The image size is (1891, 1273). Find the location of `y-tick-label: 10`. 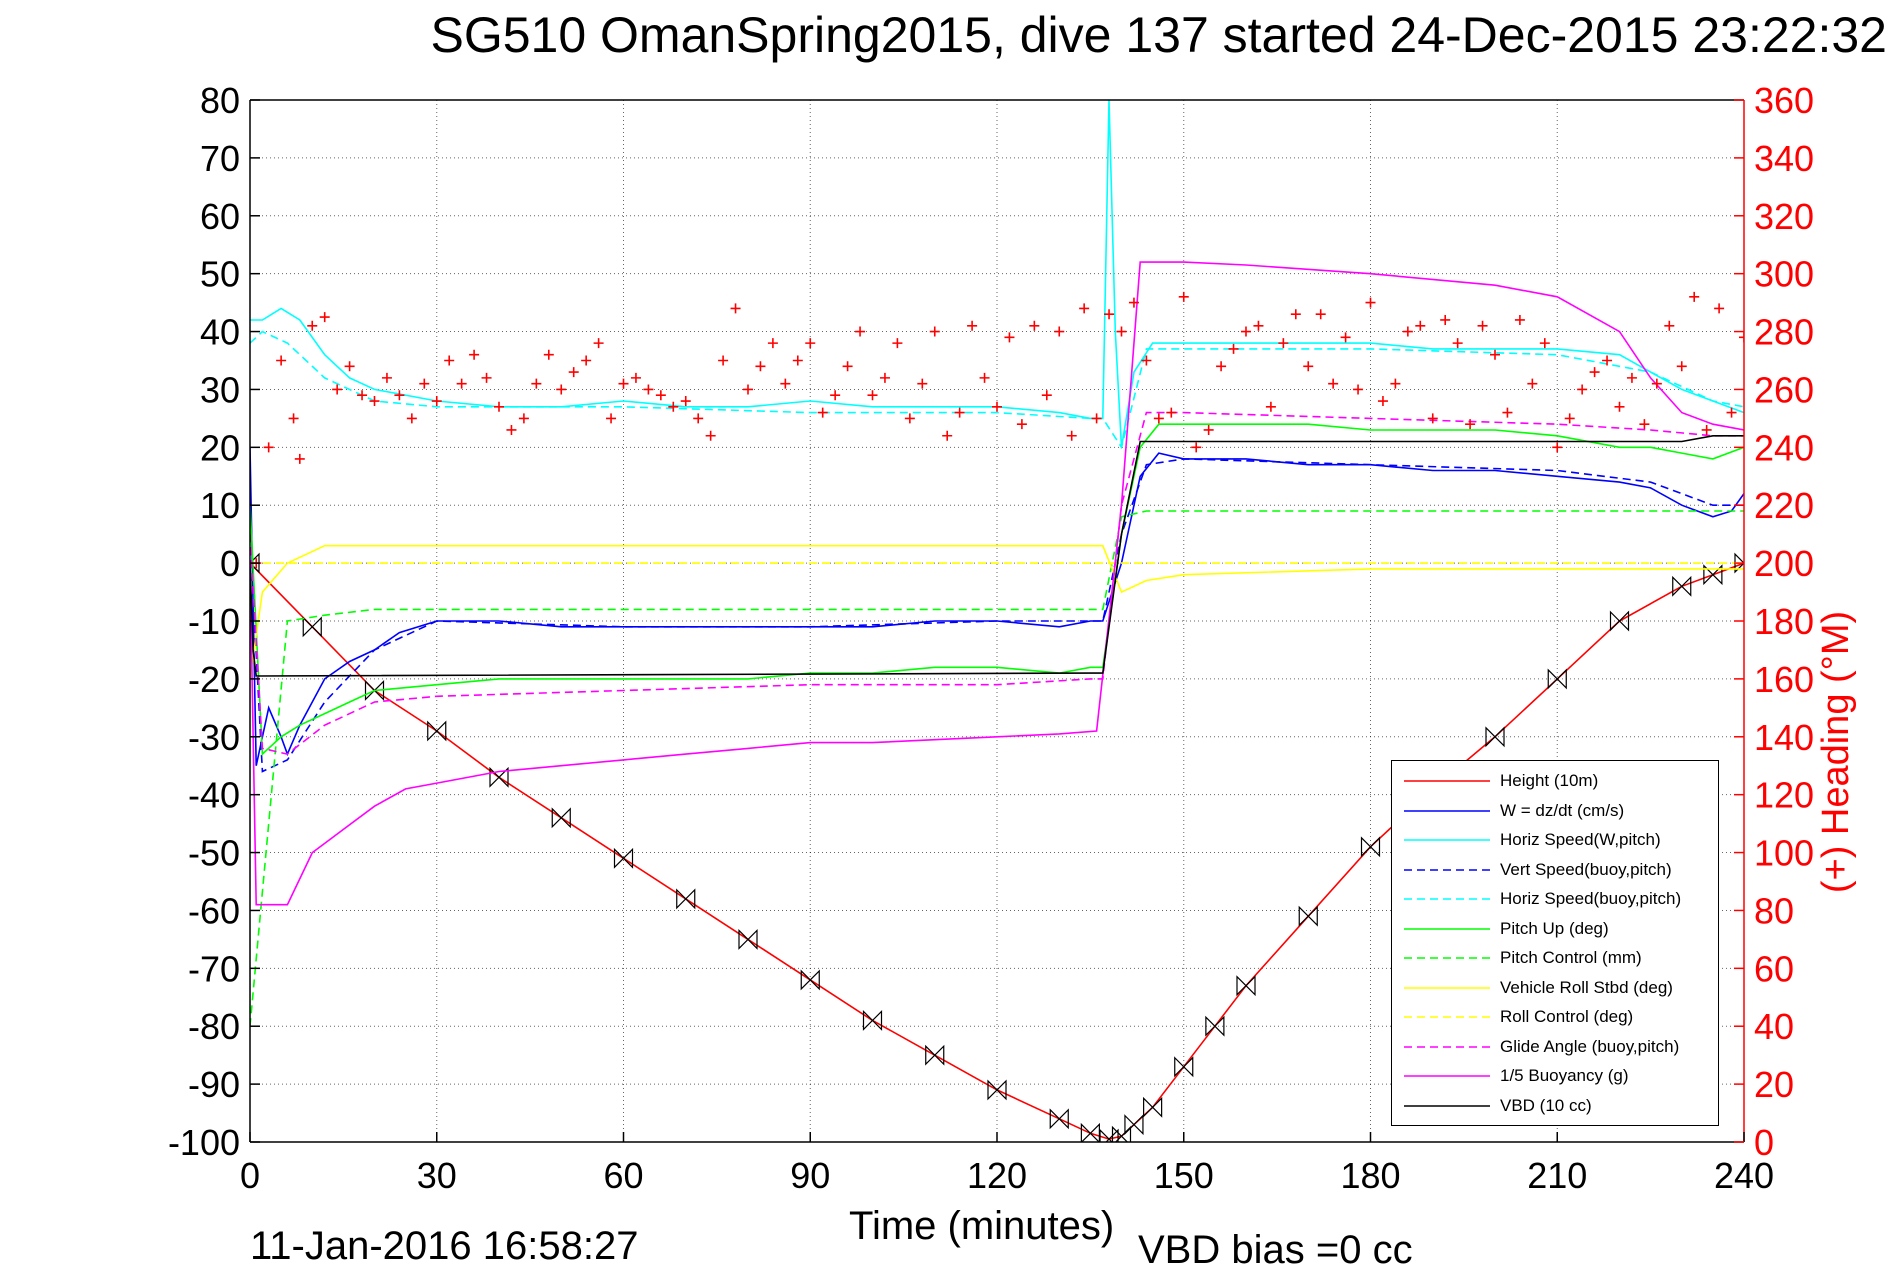

y-tick-label: 10 is located at coordinates (220, 505).